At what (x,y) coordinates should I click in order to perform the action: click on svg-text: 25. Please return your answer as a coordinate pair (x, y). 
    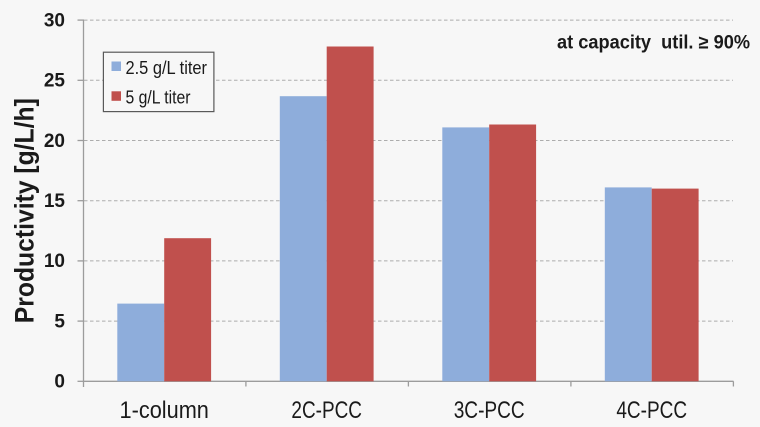
    Looking at the image, I should click on (55, 81).